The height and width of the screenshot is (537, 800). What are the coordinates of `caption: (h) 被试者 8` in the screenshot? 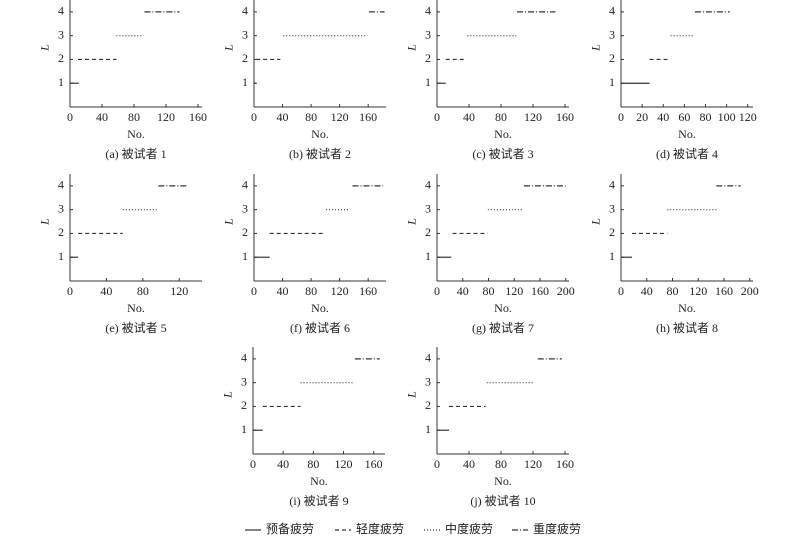 It's located at (687, 327).